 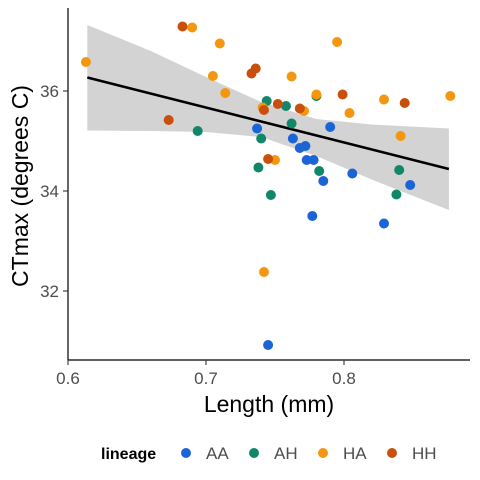 I want to click on legend-swatch-ha, so click(x=323, y=453).